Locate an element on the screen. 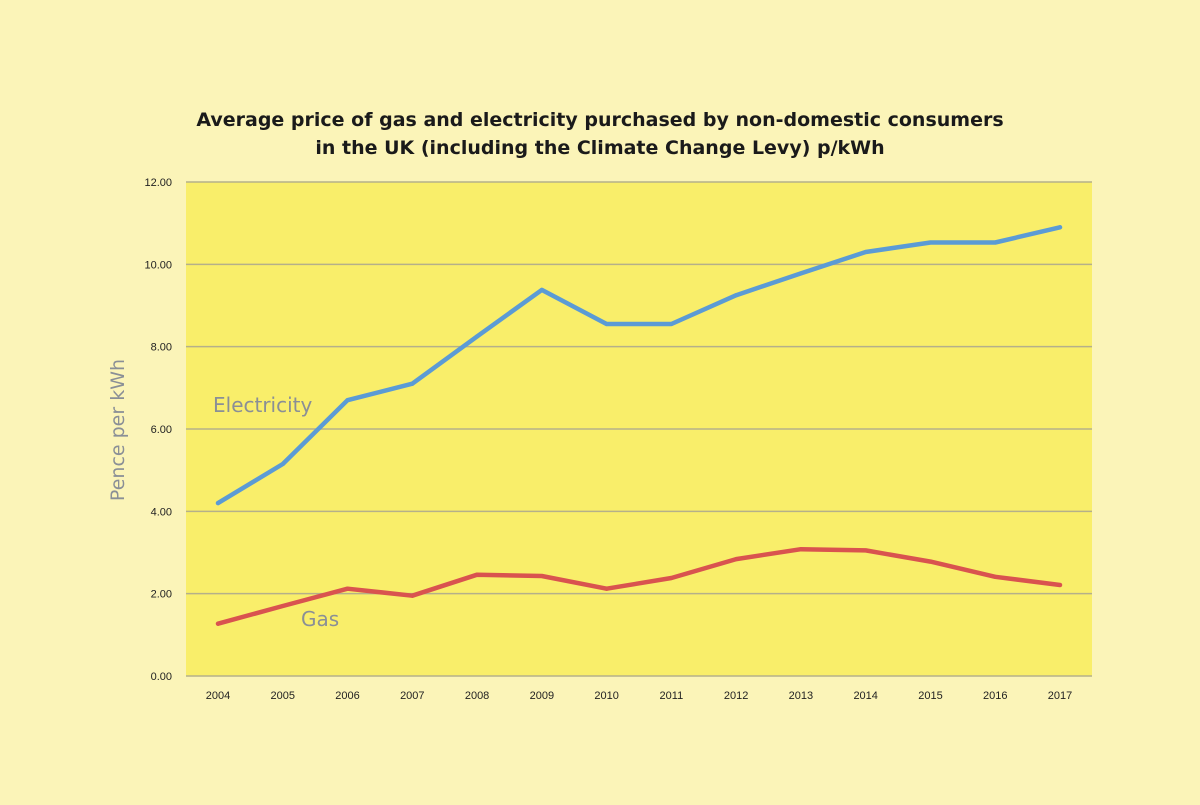 This screenshot has width=1200, height=805. x-tick-label-2010: 2010 is located at coordinates (606, 696).